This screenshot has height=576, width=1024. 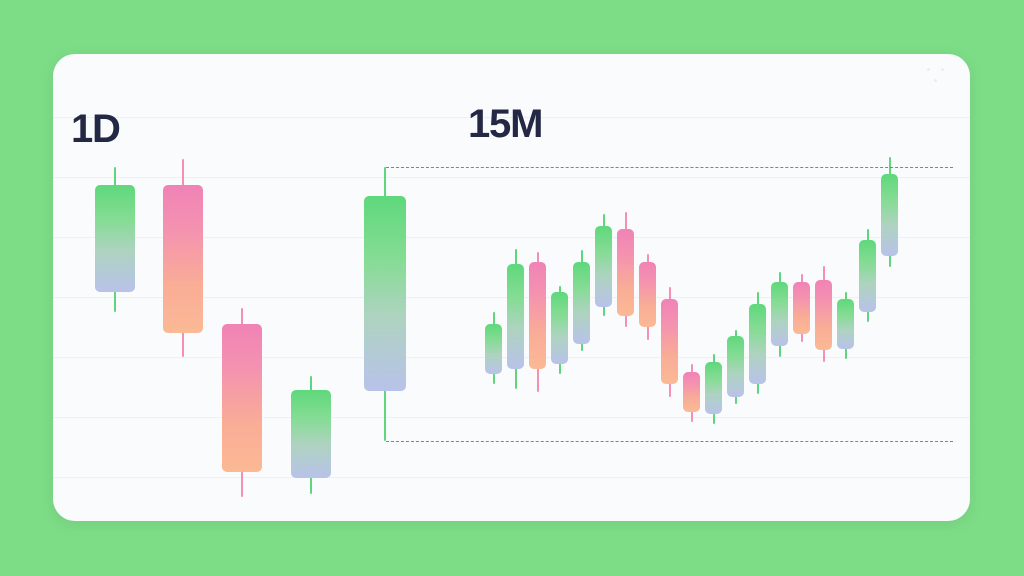 I want to click on timeframe-label-15m: 15M, so click(x=505, y=124).